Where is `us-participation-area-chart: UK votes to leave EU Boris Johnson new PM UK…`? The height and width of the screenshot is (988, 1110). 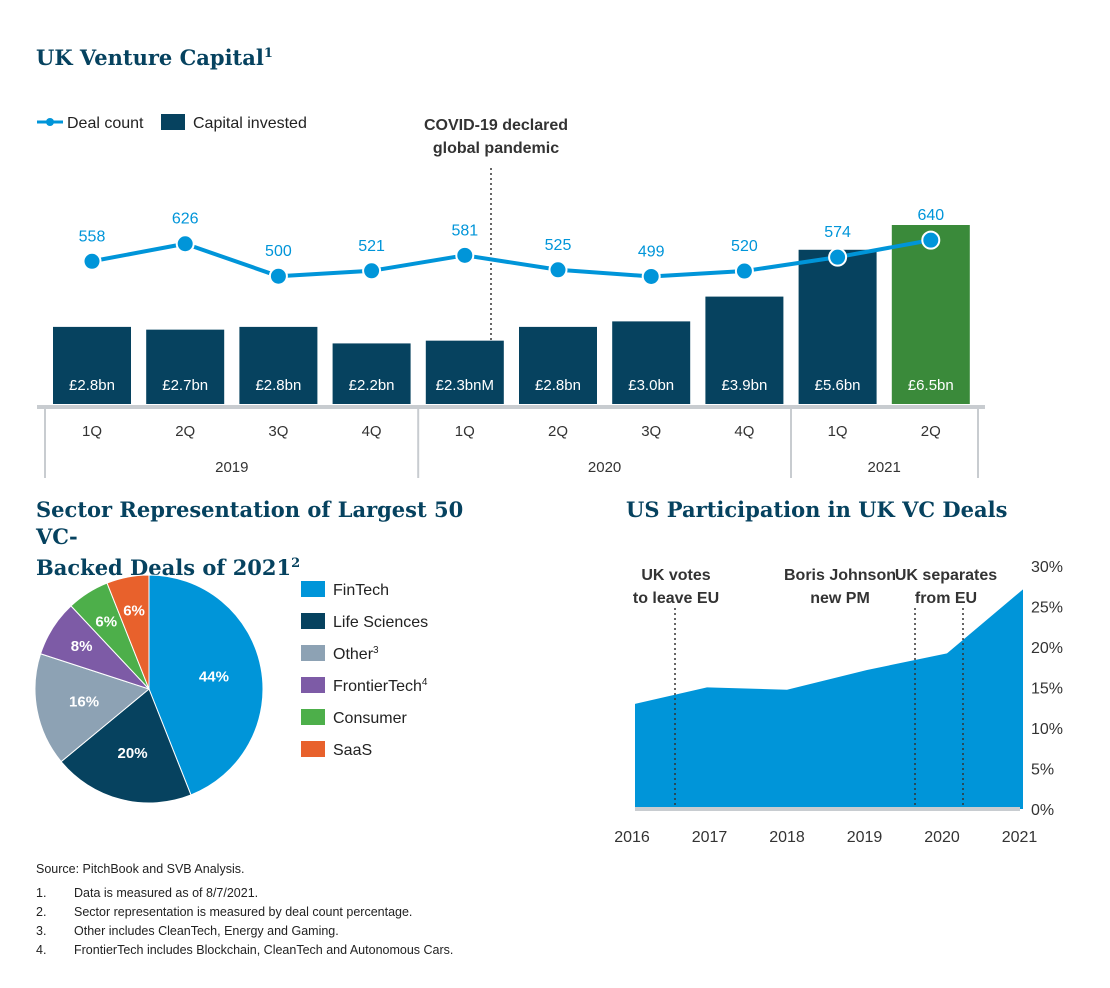
us-participation-area-chart: UK votes to leave EU Boris Johnson new PM UK… is located at coordinates (838, 702).